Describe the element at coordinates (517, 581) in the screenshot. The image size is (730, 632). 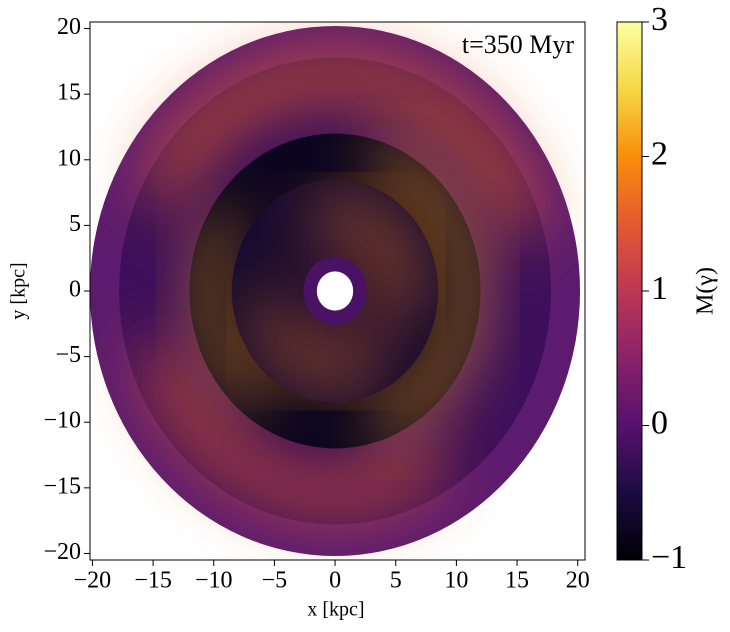
I see `x-tick-label: 15` at that location.